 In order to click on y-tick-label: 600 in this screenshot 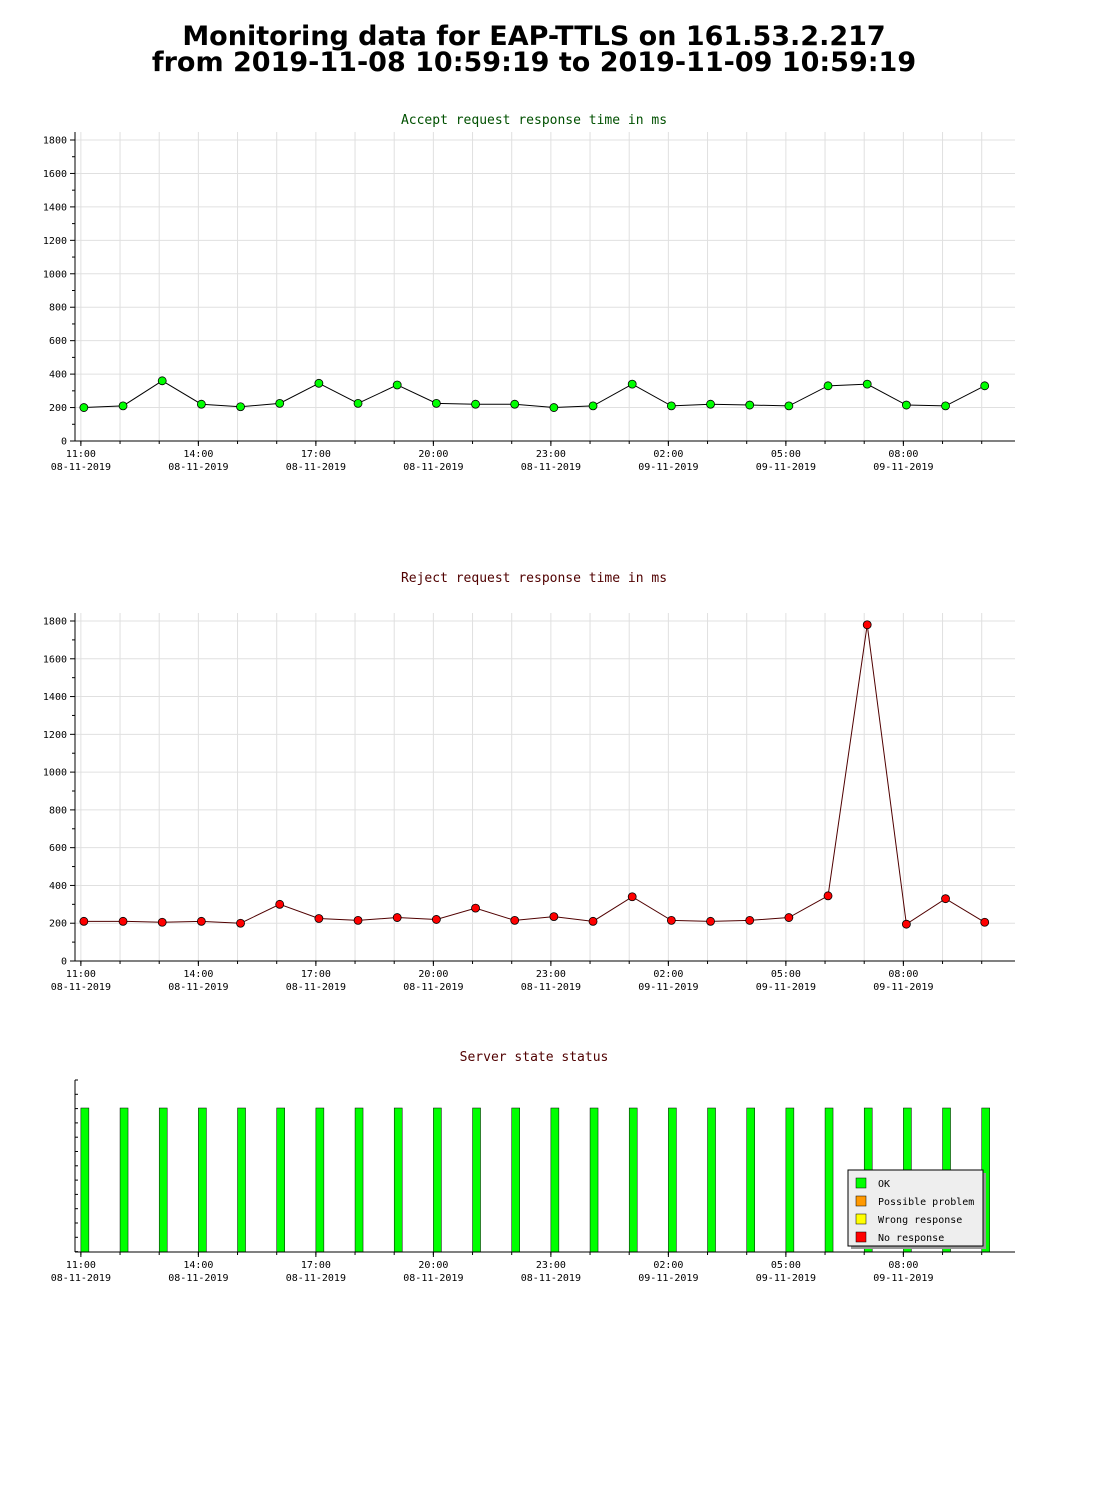, I will do `click(58, 848)`.